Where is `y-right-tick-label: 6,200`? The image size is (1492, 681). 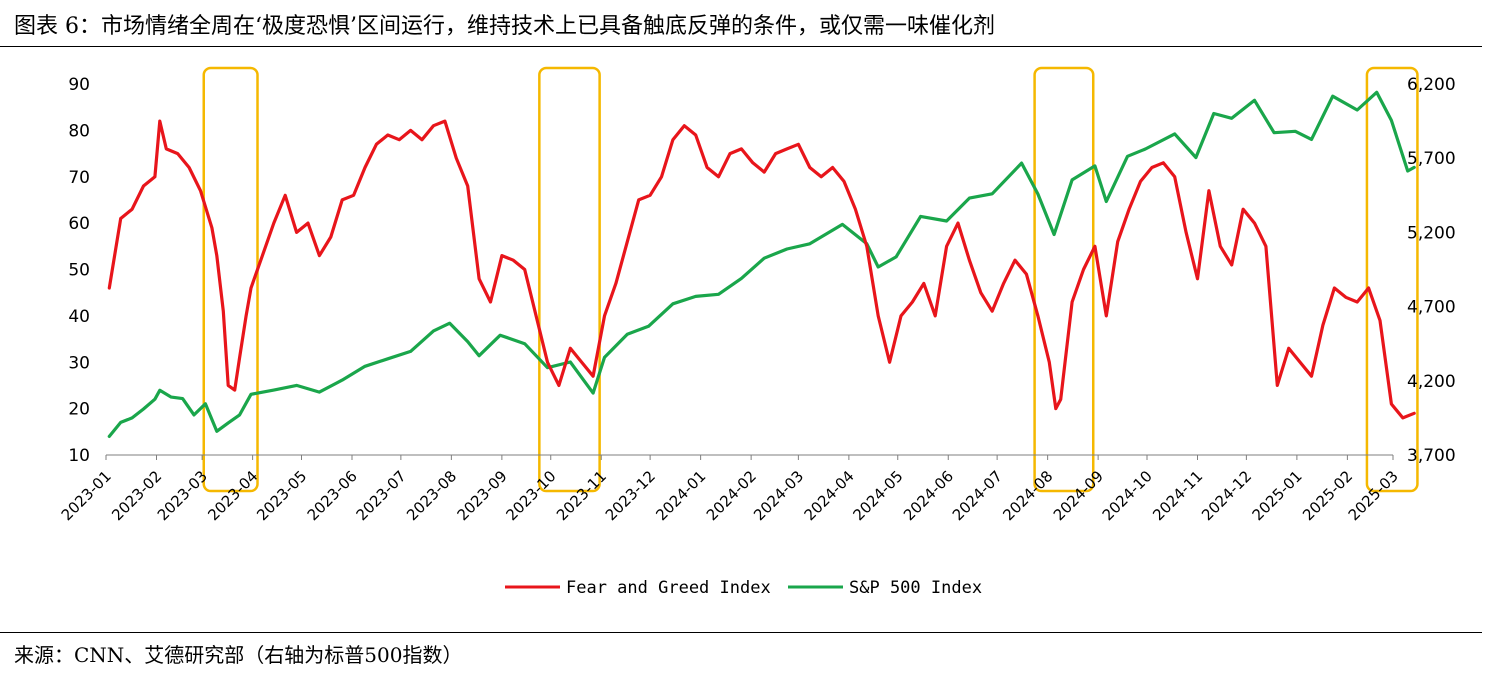 y-right-tick-label: 6,200 is located at coordinates (1431, 85).